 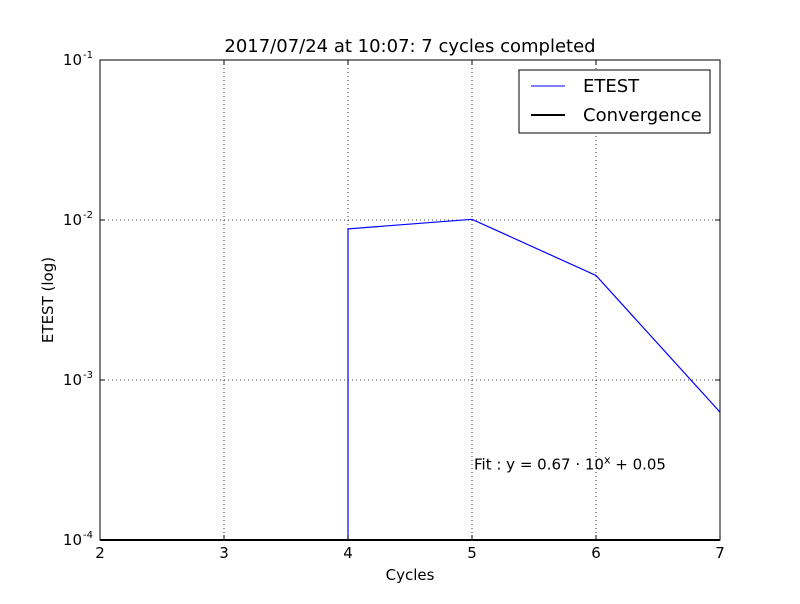 I want to click on x-tick-label: 3, so click(x=224, y=553).